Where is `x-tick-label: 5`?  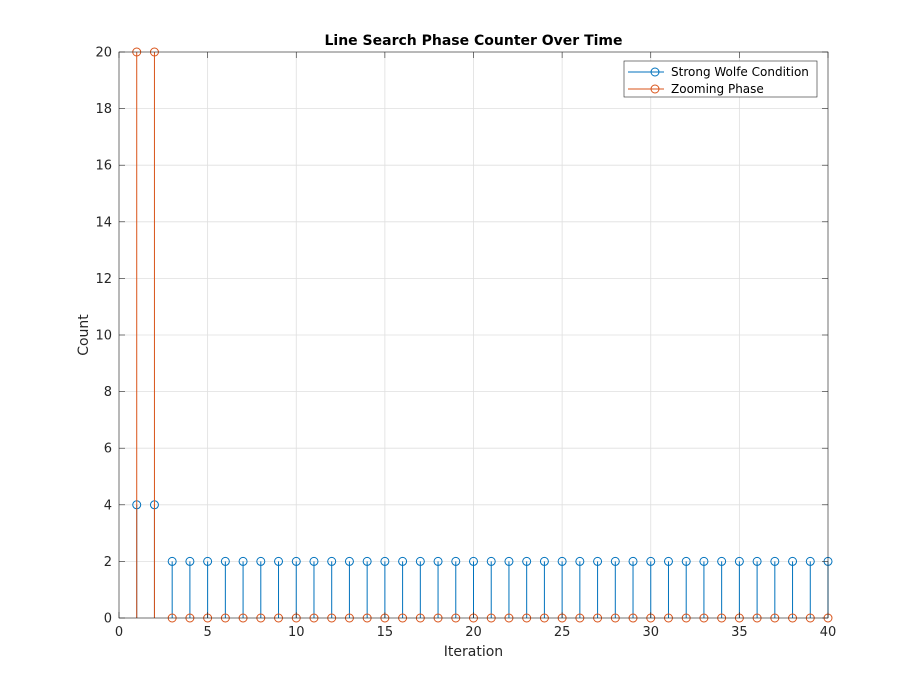
x-tick-label: 5 is located at coordinates (207, 632).